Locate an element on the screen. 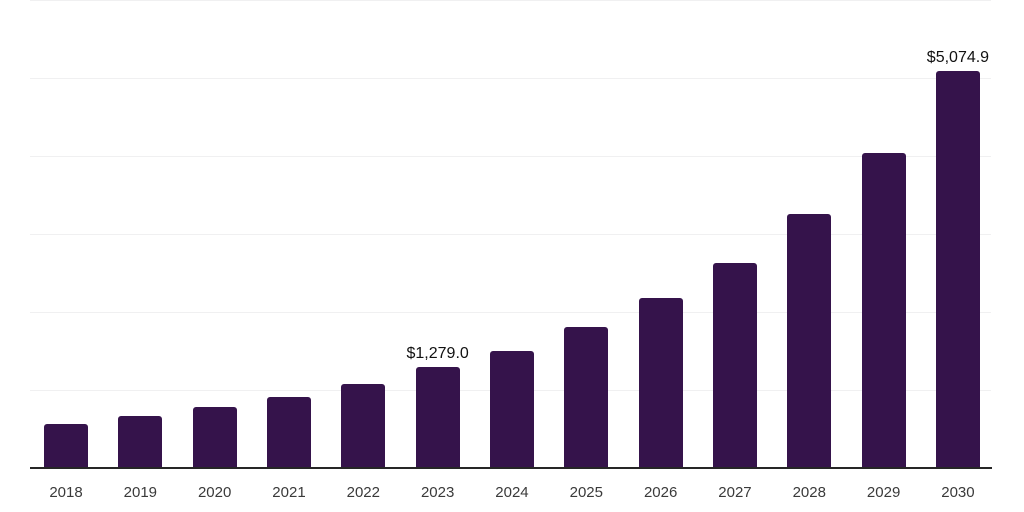  x-axis-label-2019: 2019 is located at coordinates (140, 492).